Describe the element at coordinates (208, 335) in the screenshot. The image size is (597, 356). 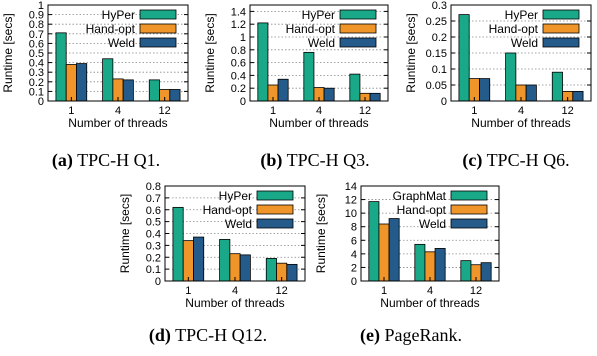
I see `figure-caption: (d) TPC-H Q12.` at that location.